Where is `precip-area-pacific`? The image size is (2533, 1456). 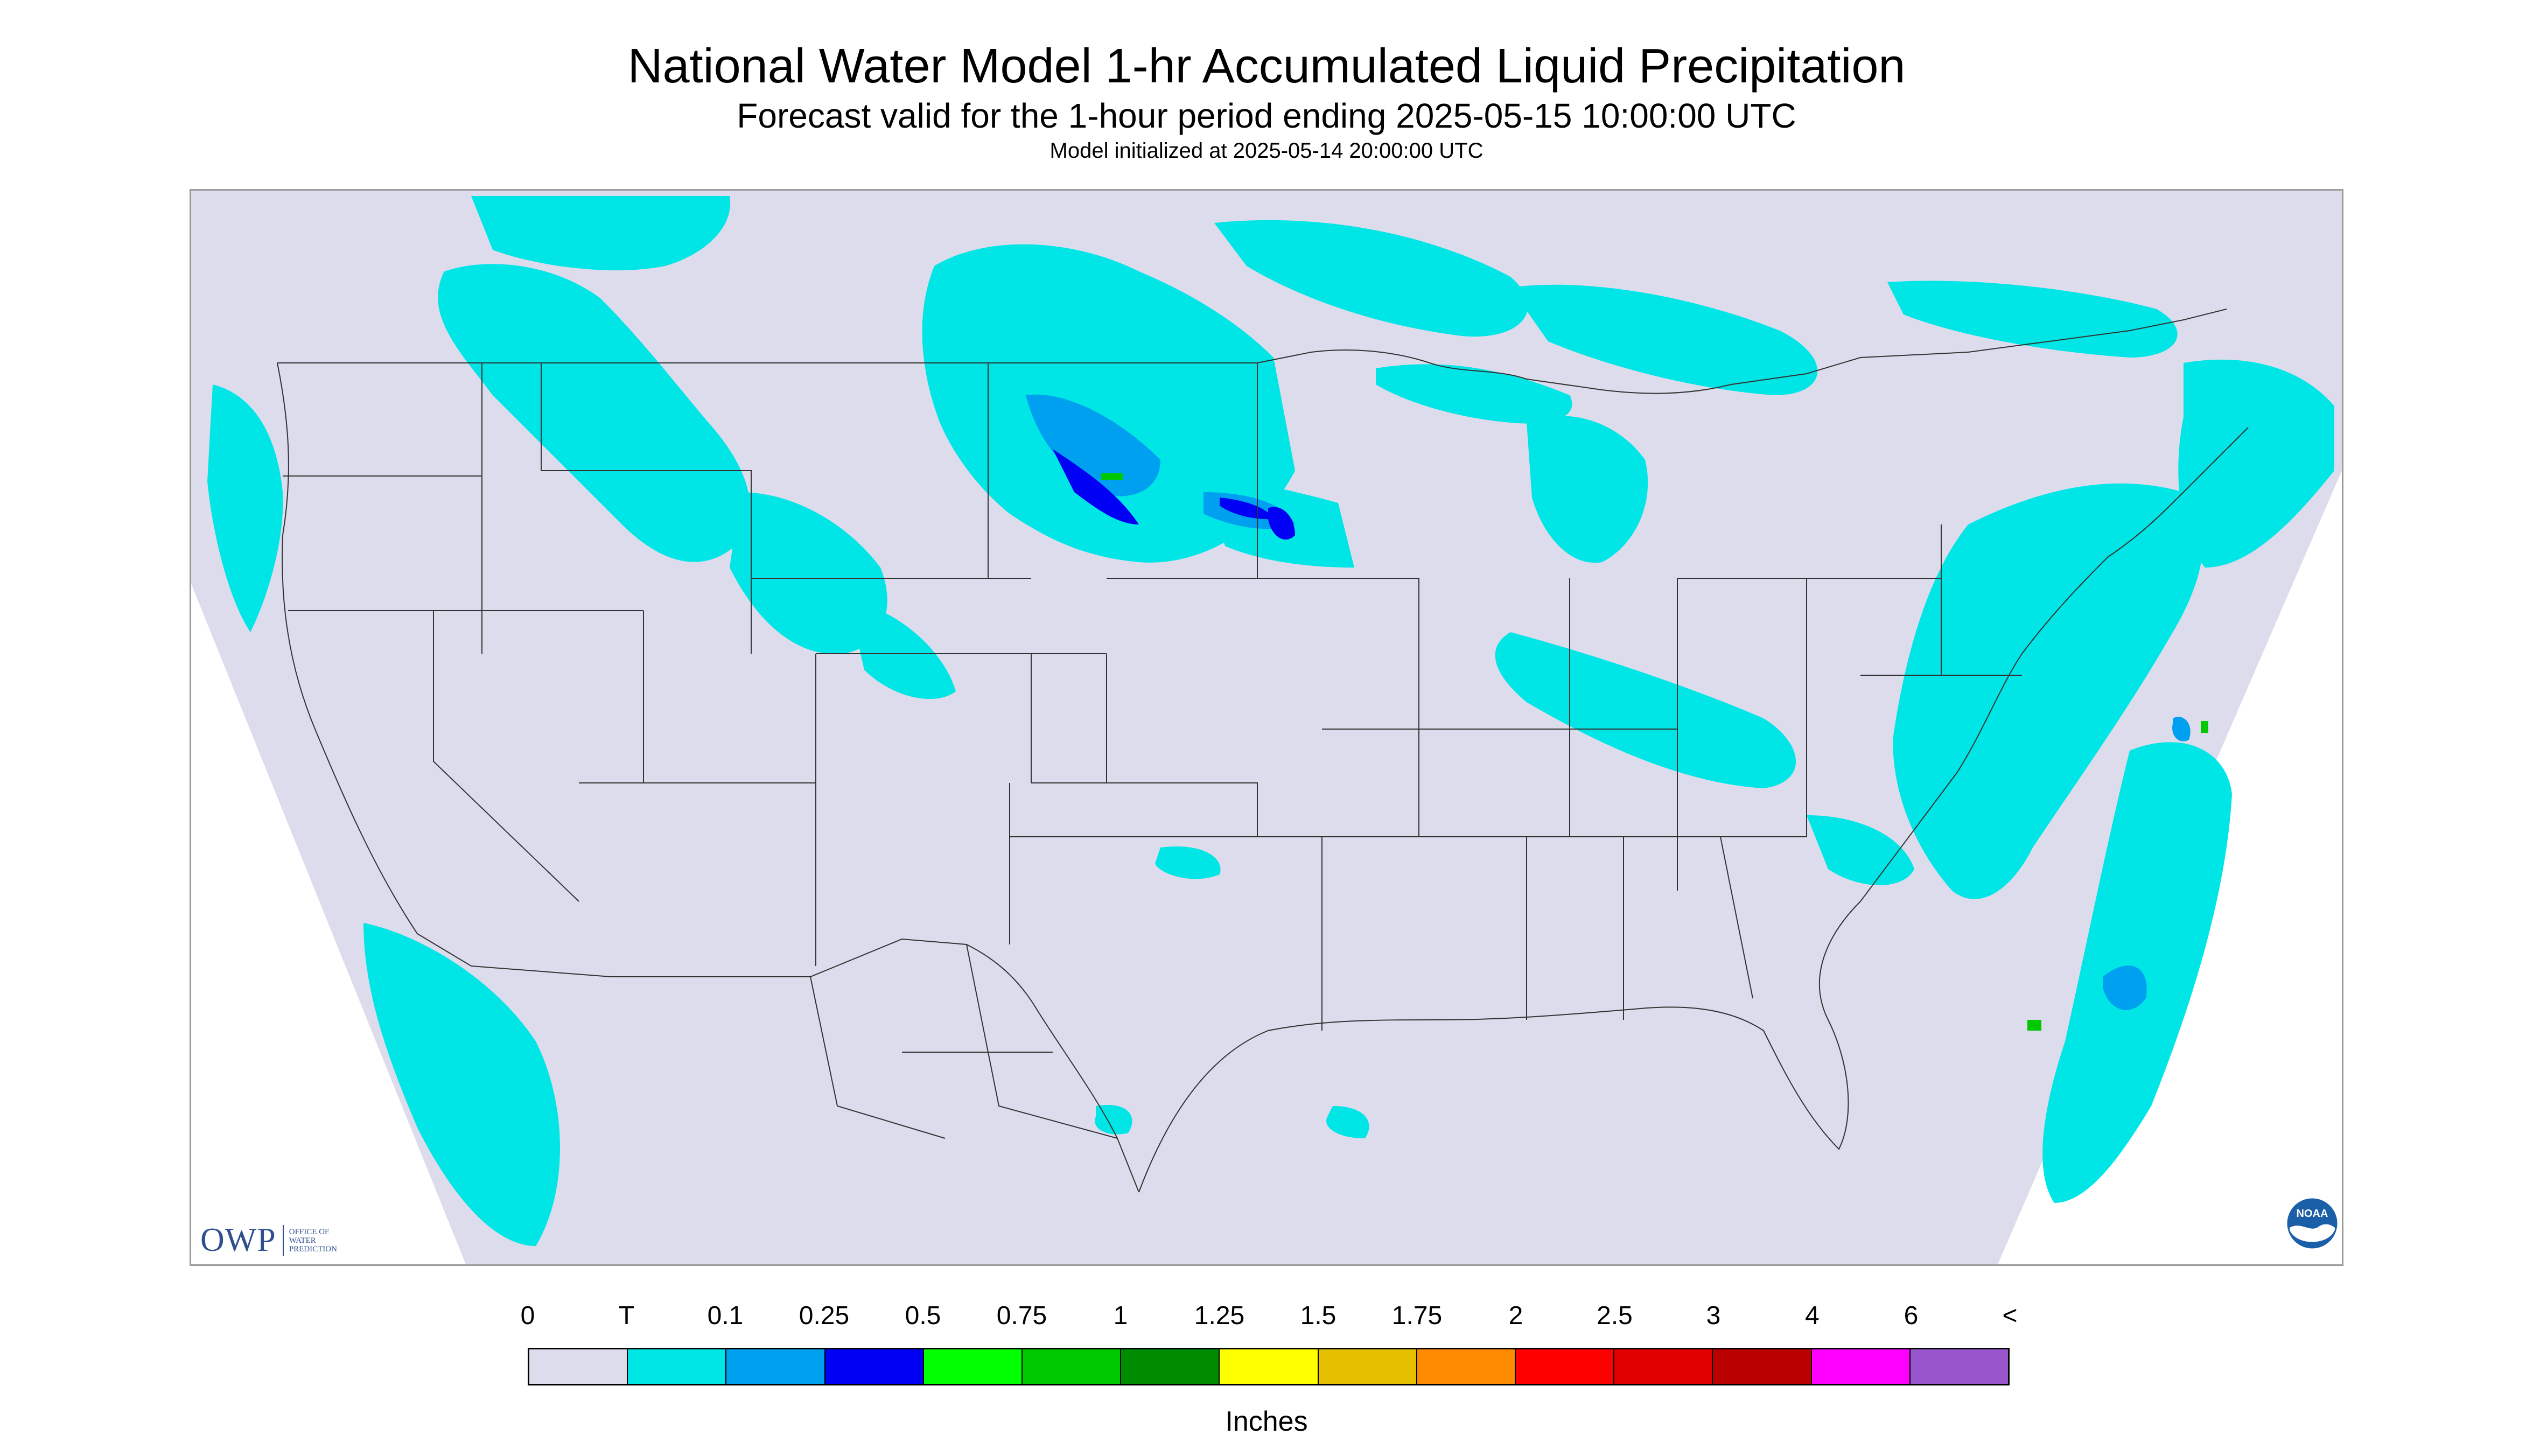
precip-area-pacific is located at coordinates (461, 1084).